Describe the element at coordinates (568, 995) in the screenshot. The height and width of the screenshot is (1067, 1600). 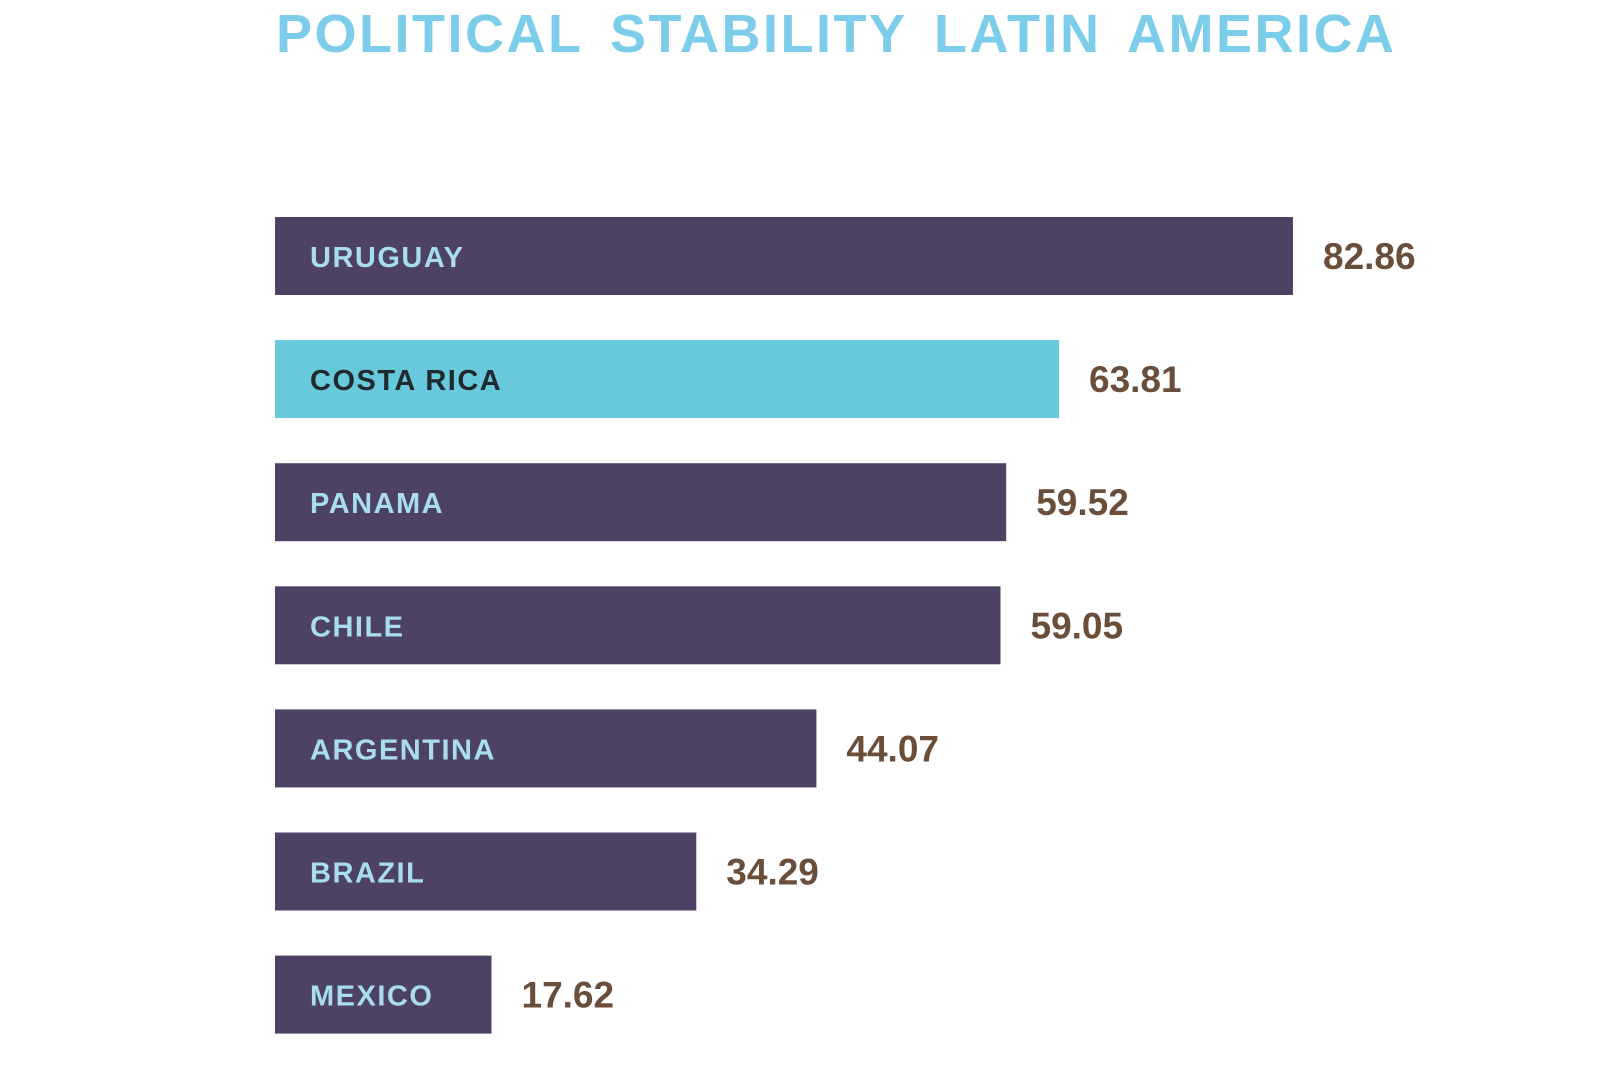
I see `value-label-mexico: 17.62` at that location.